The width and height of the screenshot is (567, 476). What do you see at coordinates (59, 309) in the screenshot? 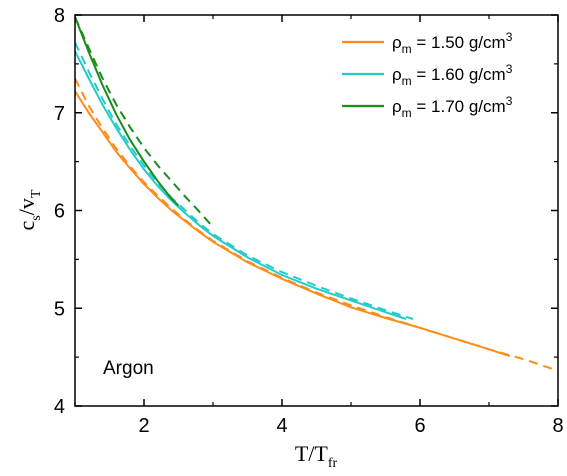
I see `y-tick-label: 5` at bounding box center [59, 309].